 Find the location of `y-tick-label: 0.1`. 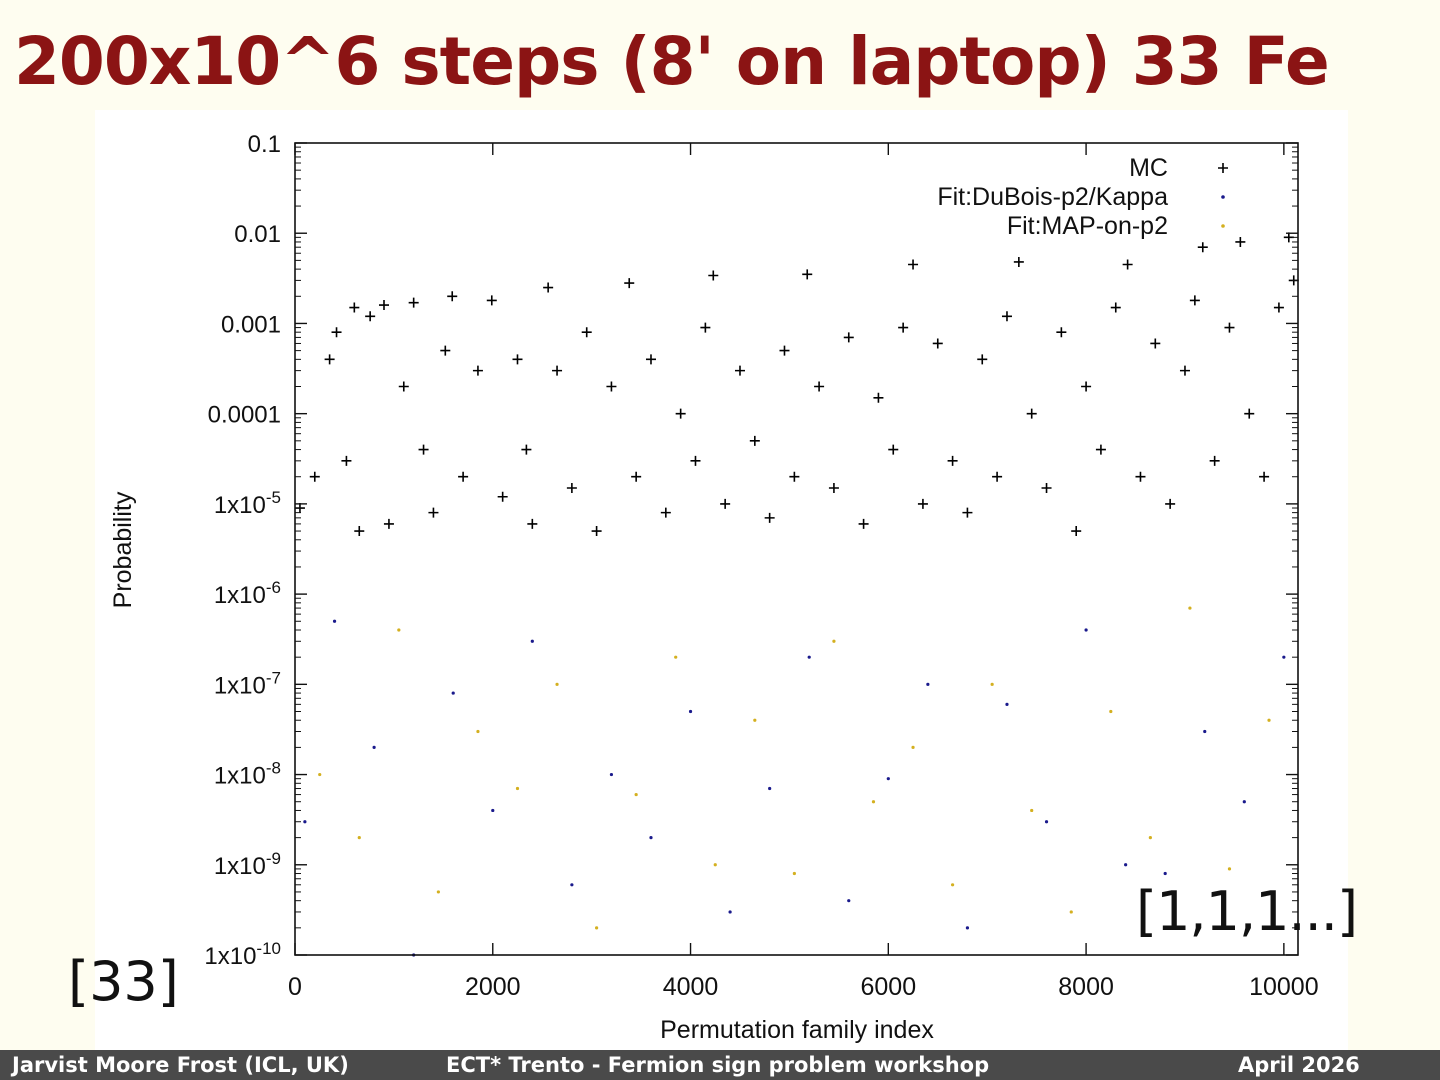

y-tick-label: 0.1 is located at coordinates (264, 144).